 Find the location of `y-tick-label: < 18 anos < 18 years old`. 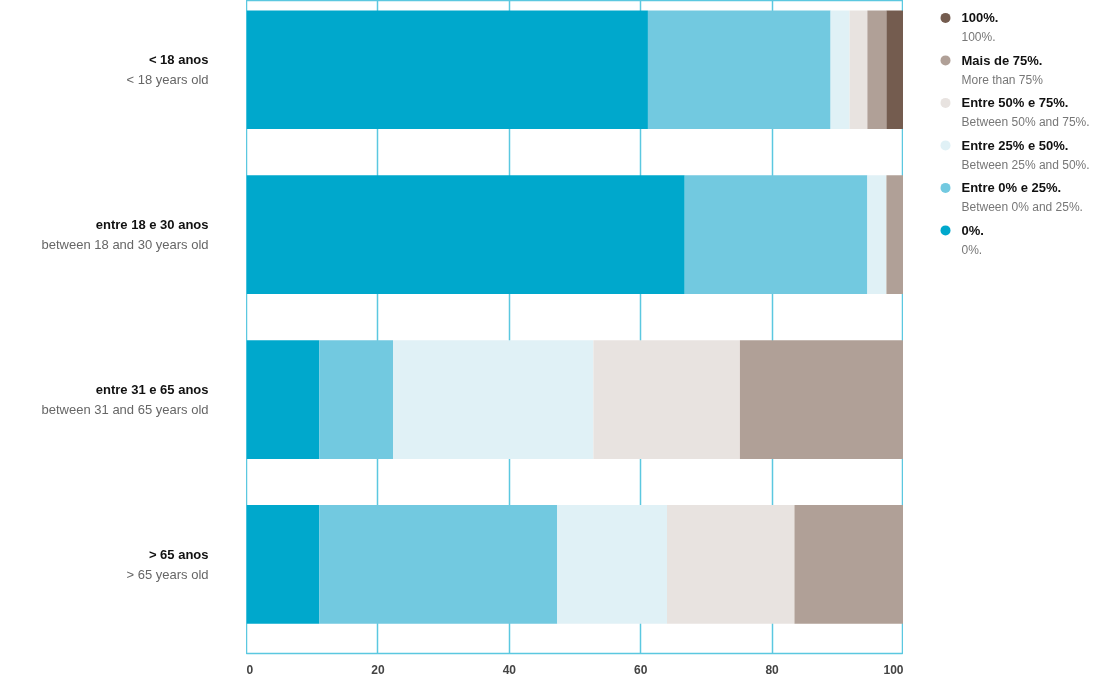

y-tick-label: < 18 anos < 18 years old is located at coordinates (167, 70).